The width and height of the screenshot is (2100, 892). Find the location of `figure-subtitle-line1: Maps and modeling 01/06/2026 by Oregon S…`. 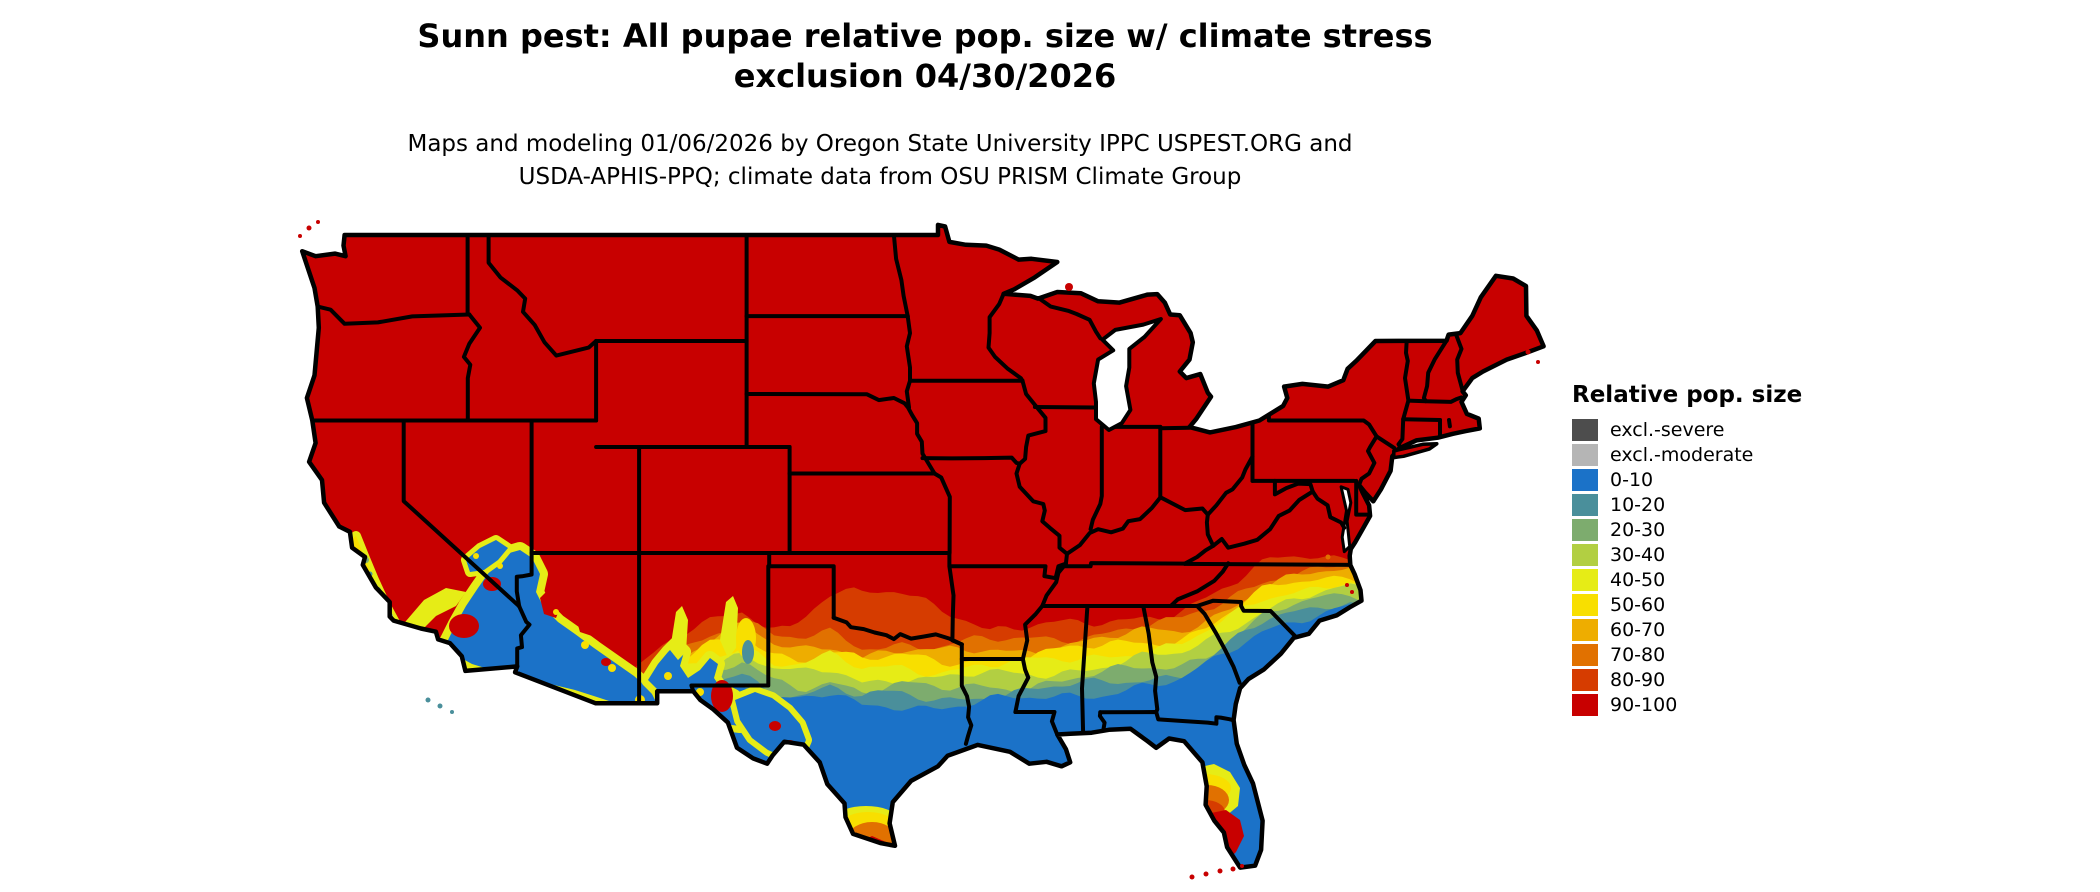

figure-subtitle-line1: Maps and modeling 01/06/2026 by Oregon S… is located at coordinates (880, 144).